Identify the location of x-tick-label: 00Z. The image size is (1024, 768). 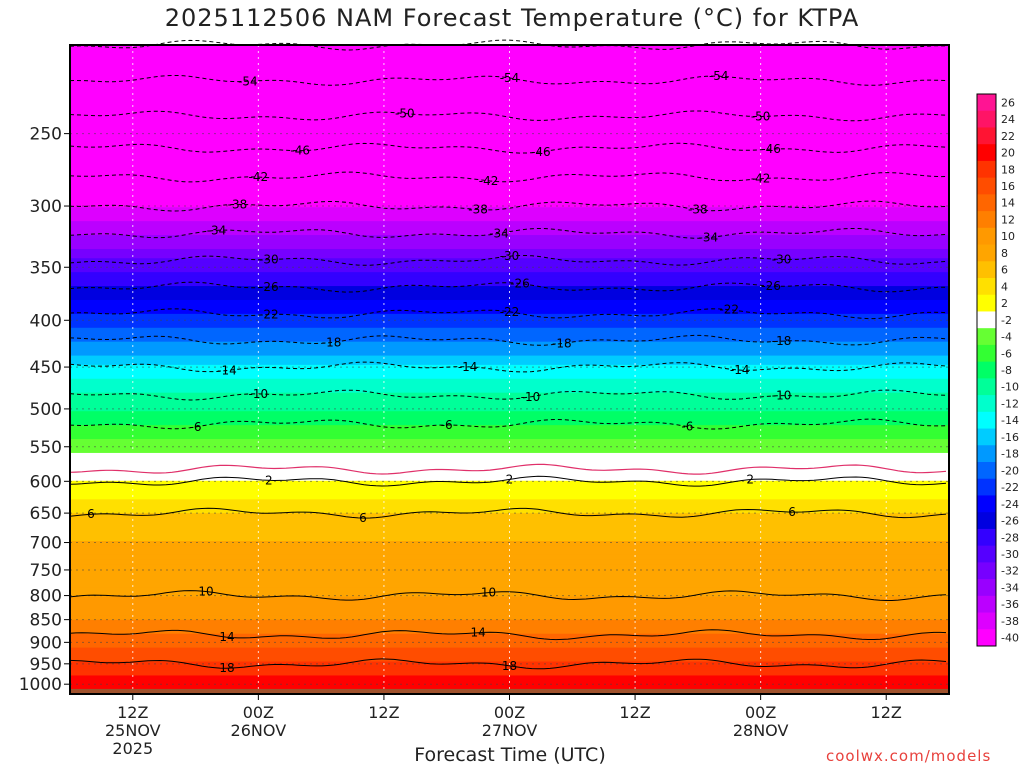
(760, 712).